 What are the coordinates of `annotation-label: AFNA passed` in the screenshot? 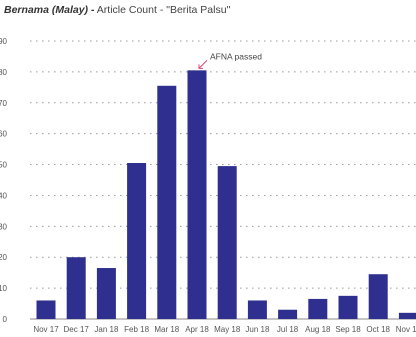 It's located at (236, 56).